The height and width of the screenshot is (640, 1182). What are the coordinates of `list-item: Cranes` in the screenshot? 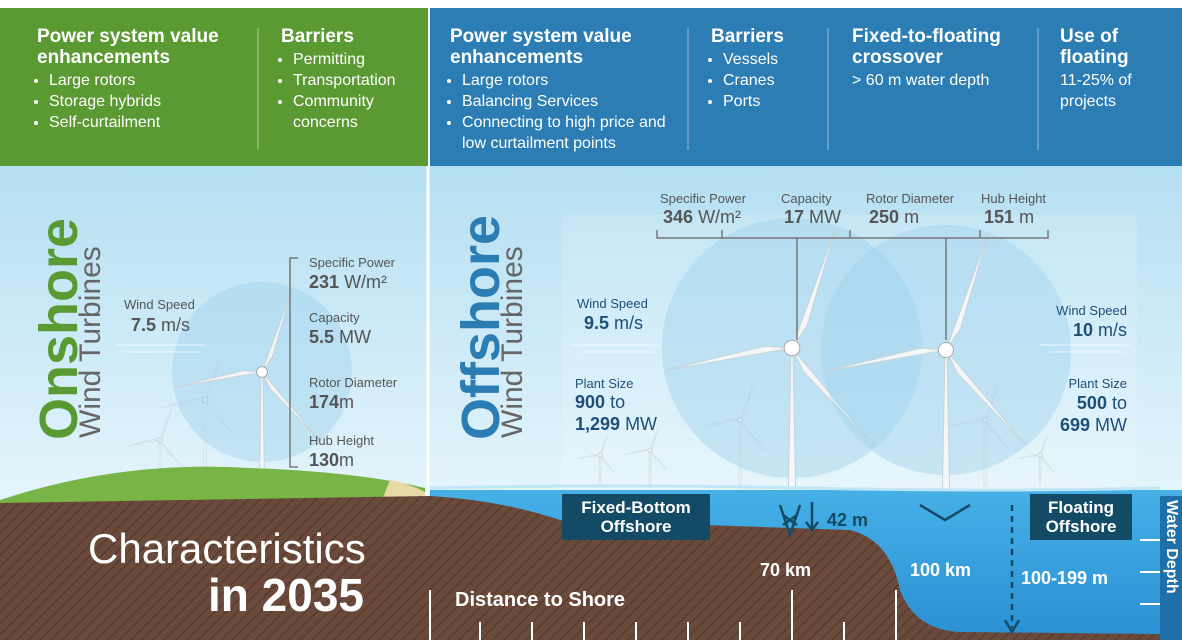 It's located at (772, 80).